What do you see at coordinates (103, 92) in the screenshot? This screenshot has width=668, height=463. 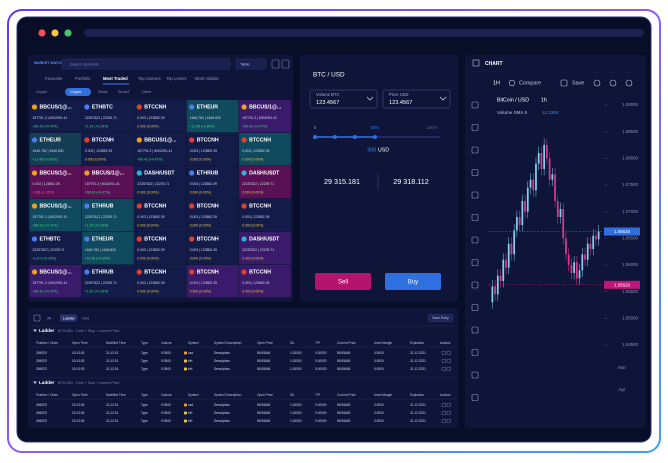 I see `market-subtab: Stock` at bounding box center [103, 92].